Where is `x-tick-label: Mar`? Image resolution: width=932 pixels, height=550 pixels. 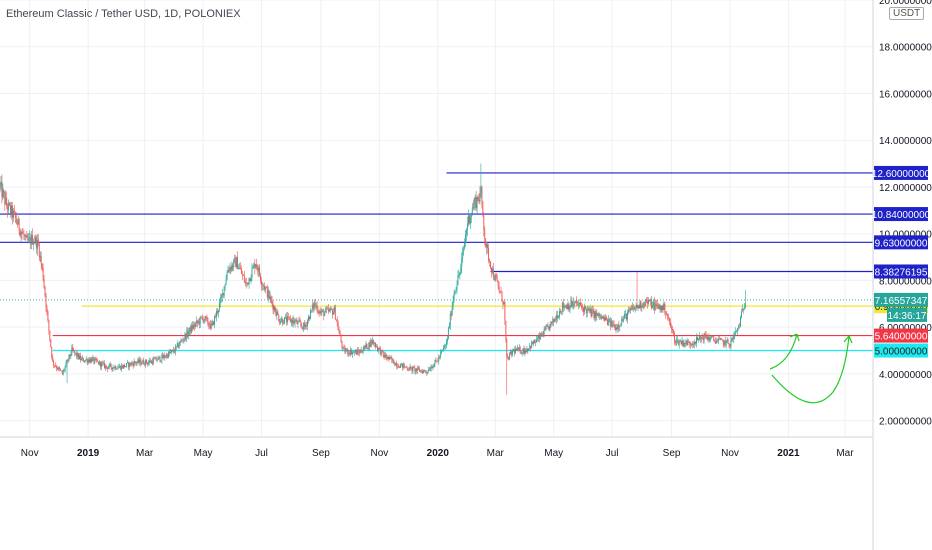
x-tick-label: Mar is located at coordinates (496, 453).